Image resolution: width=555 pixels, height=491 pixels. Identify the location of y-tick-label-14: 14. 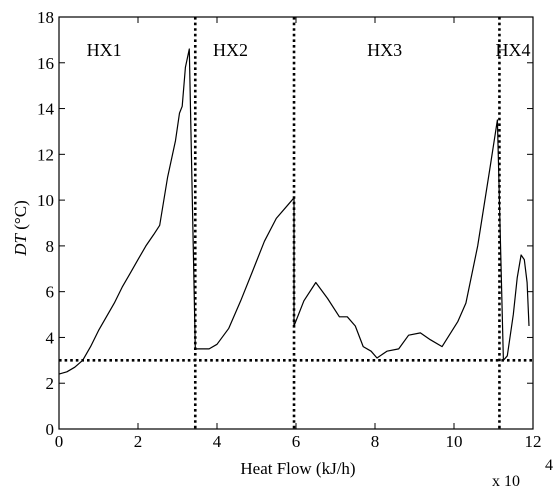
(46, 109).